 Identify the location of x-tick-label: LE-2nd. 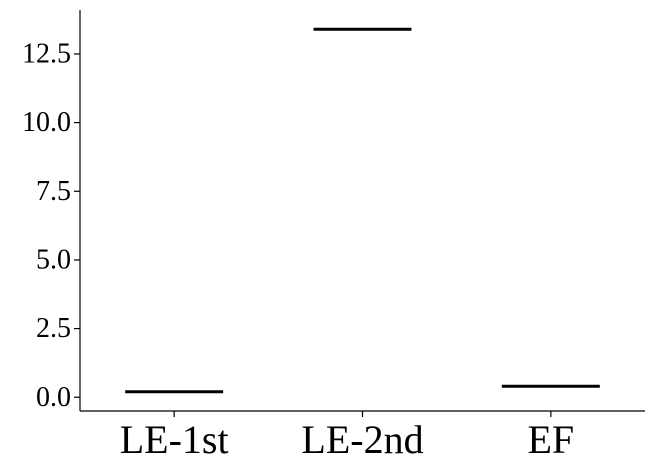
(362, 439).